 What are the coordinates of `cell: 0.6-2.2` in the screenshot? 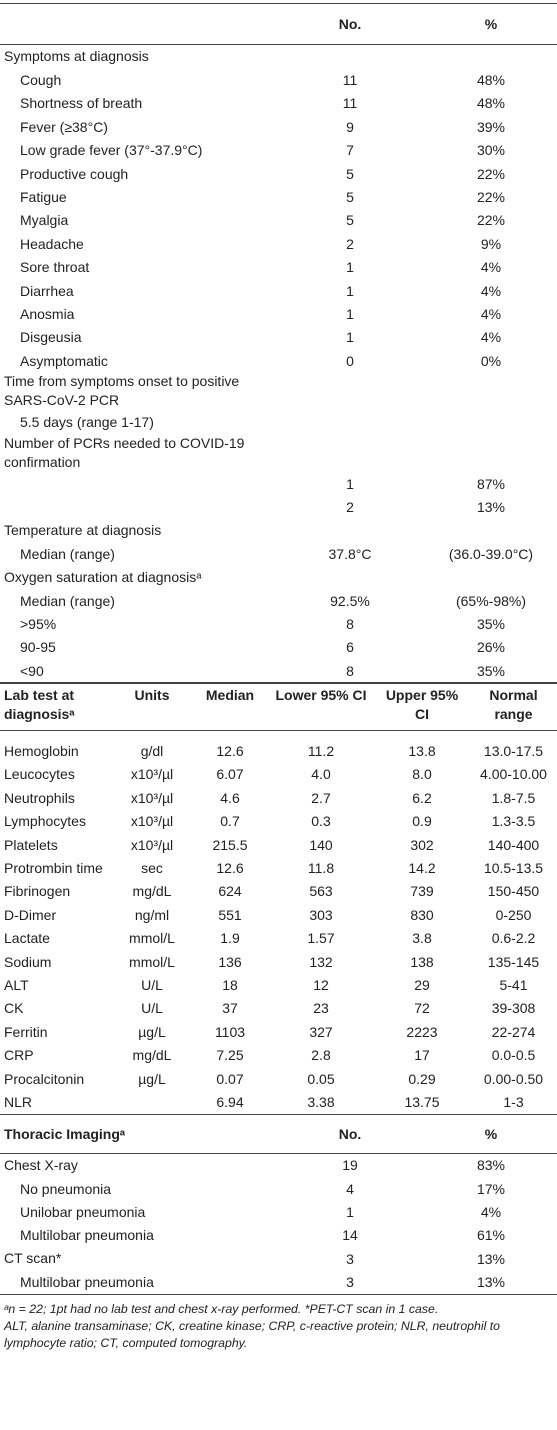 It's located at (513, 938).